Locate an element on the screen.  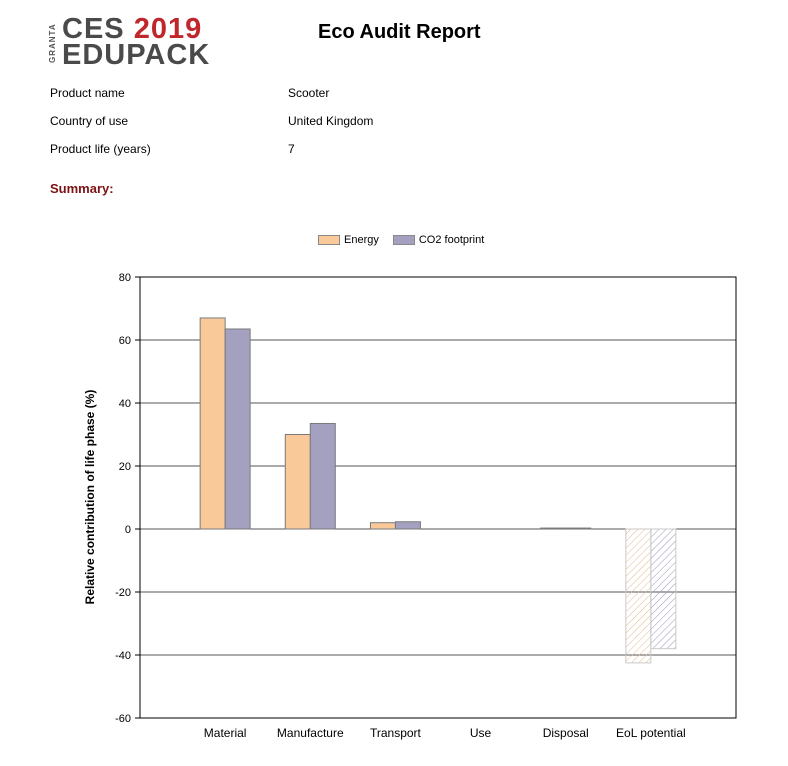
info-label: Product life (years) is located at coordinates (100, 149).